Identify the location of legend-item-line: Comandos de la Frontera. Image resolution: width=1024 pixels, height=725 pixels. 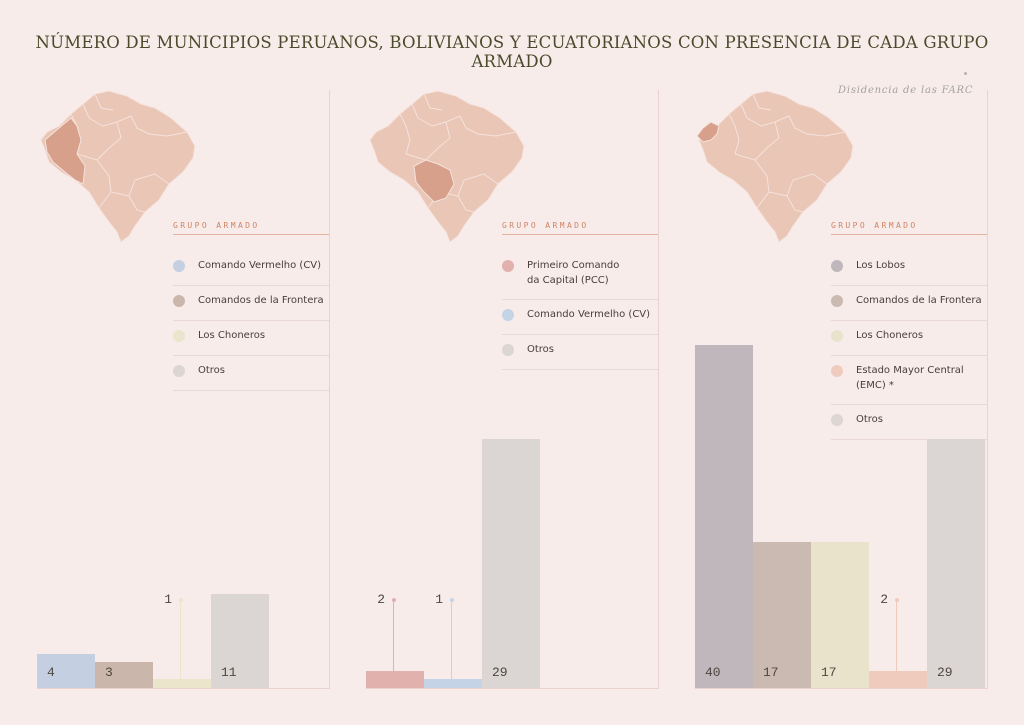
(919, 300).